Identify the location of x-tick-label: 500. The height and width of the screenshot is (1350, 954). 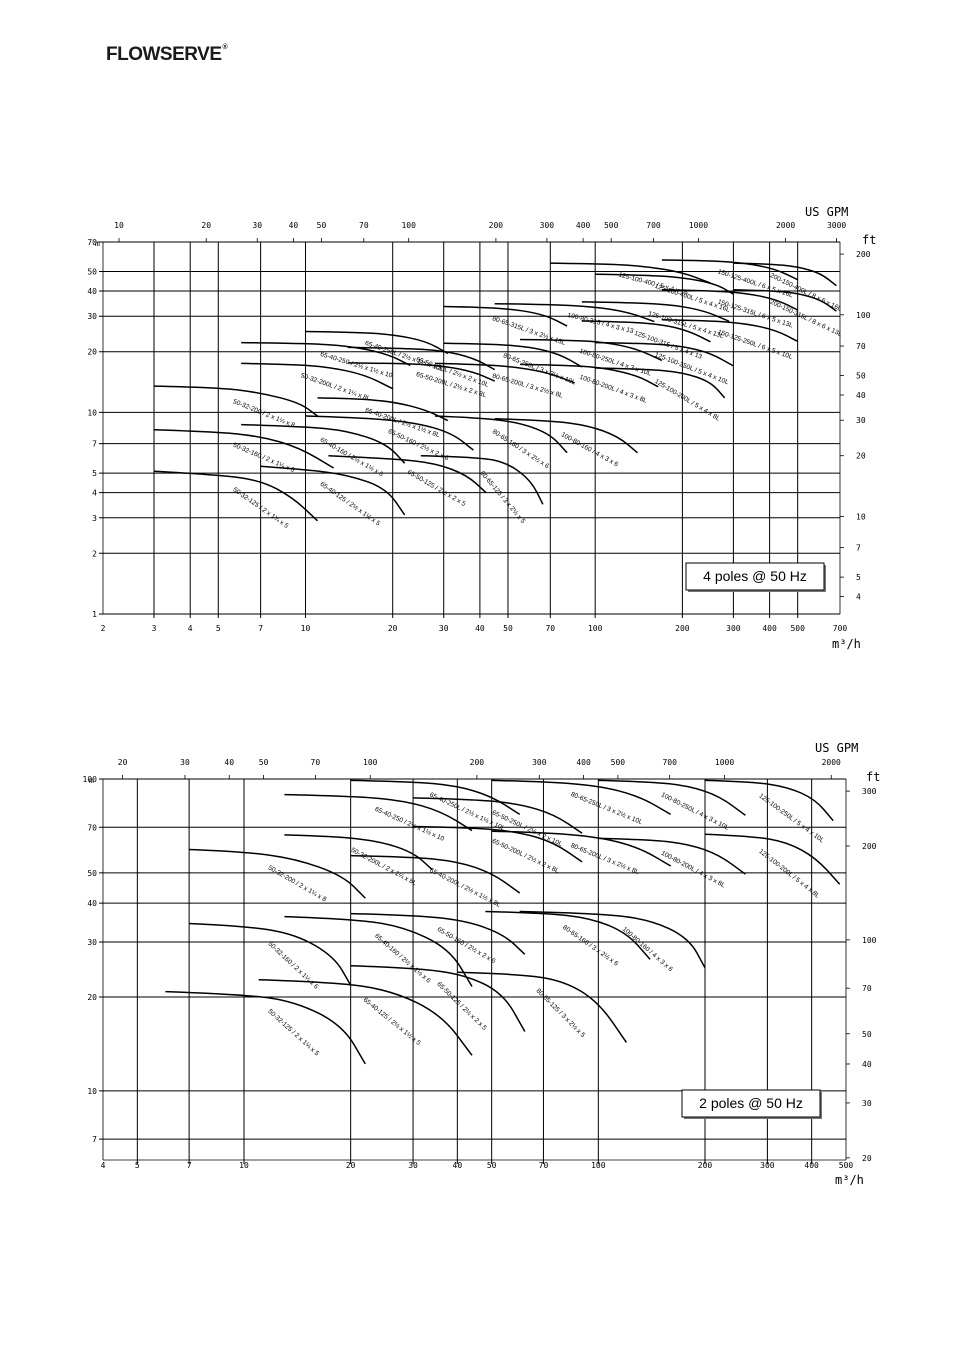
(846, 1165).